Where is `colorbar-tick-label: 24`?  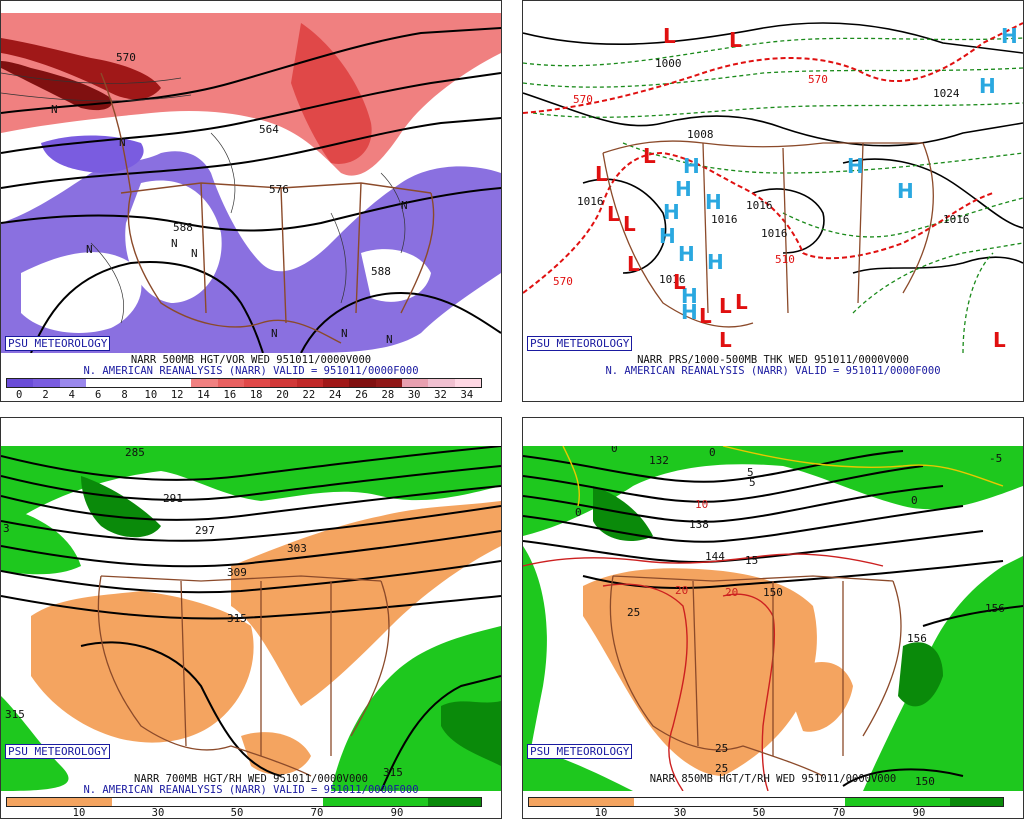
colorbar-tick-label: 24 is located at coordinates (335, 395).